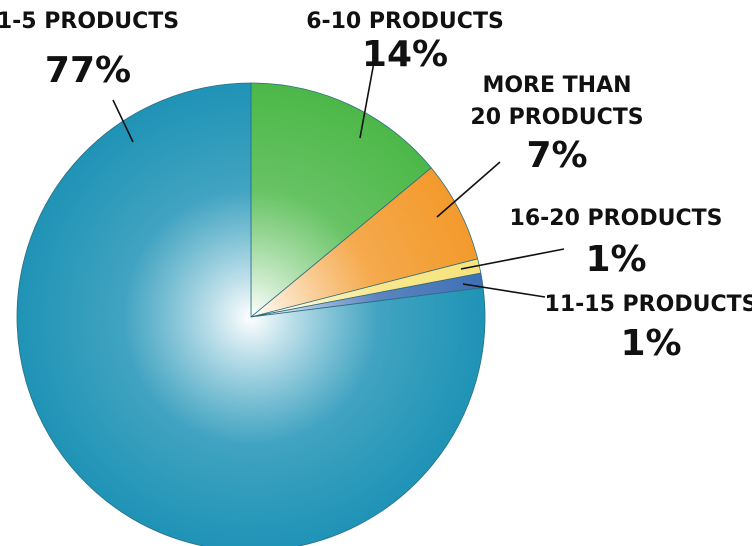 This screenshot has height=546, width=752. Describe the element at coordinates (405, 54) in the screenshot. I see `slice-percent-6-10-products: 14%` at that location.